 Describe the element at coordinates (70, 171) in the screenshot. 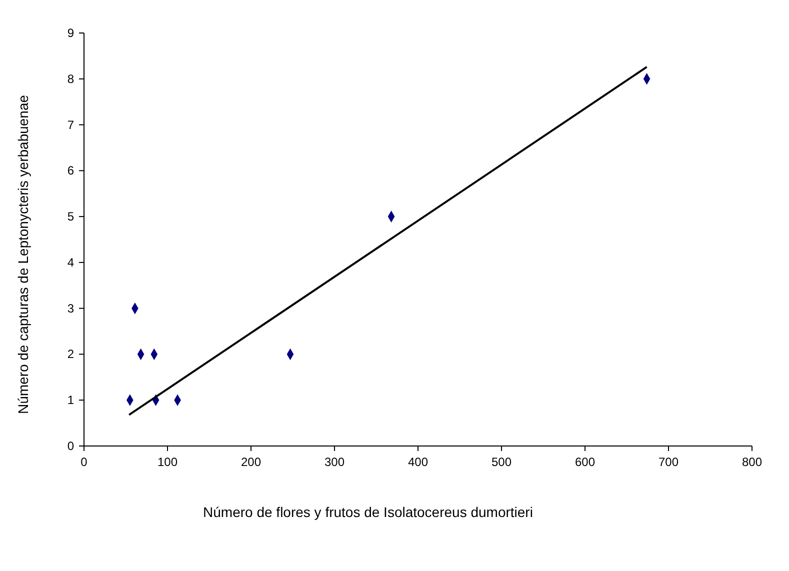

I see `y-tick-label: 6` at that location.